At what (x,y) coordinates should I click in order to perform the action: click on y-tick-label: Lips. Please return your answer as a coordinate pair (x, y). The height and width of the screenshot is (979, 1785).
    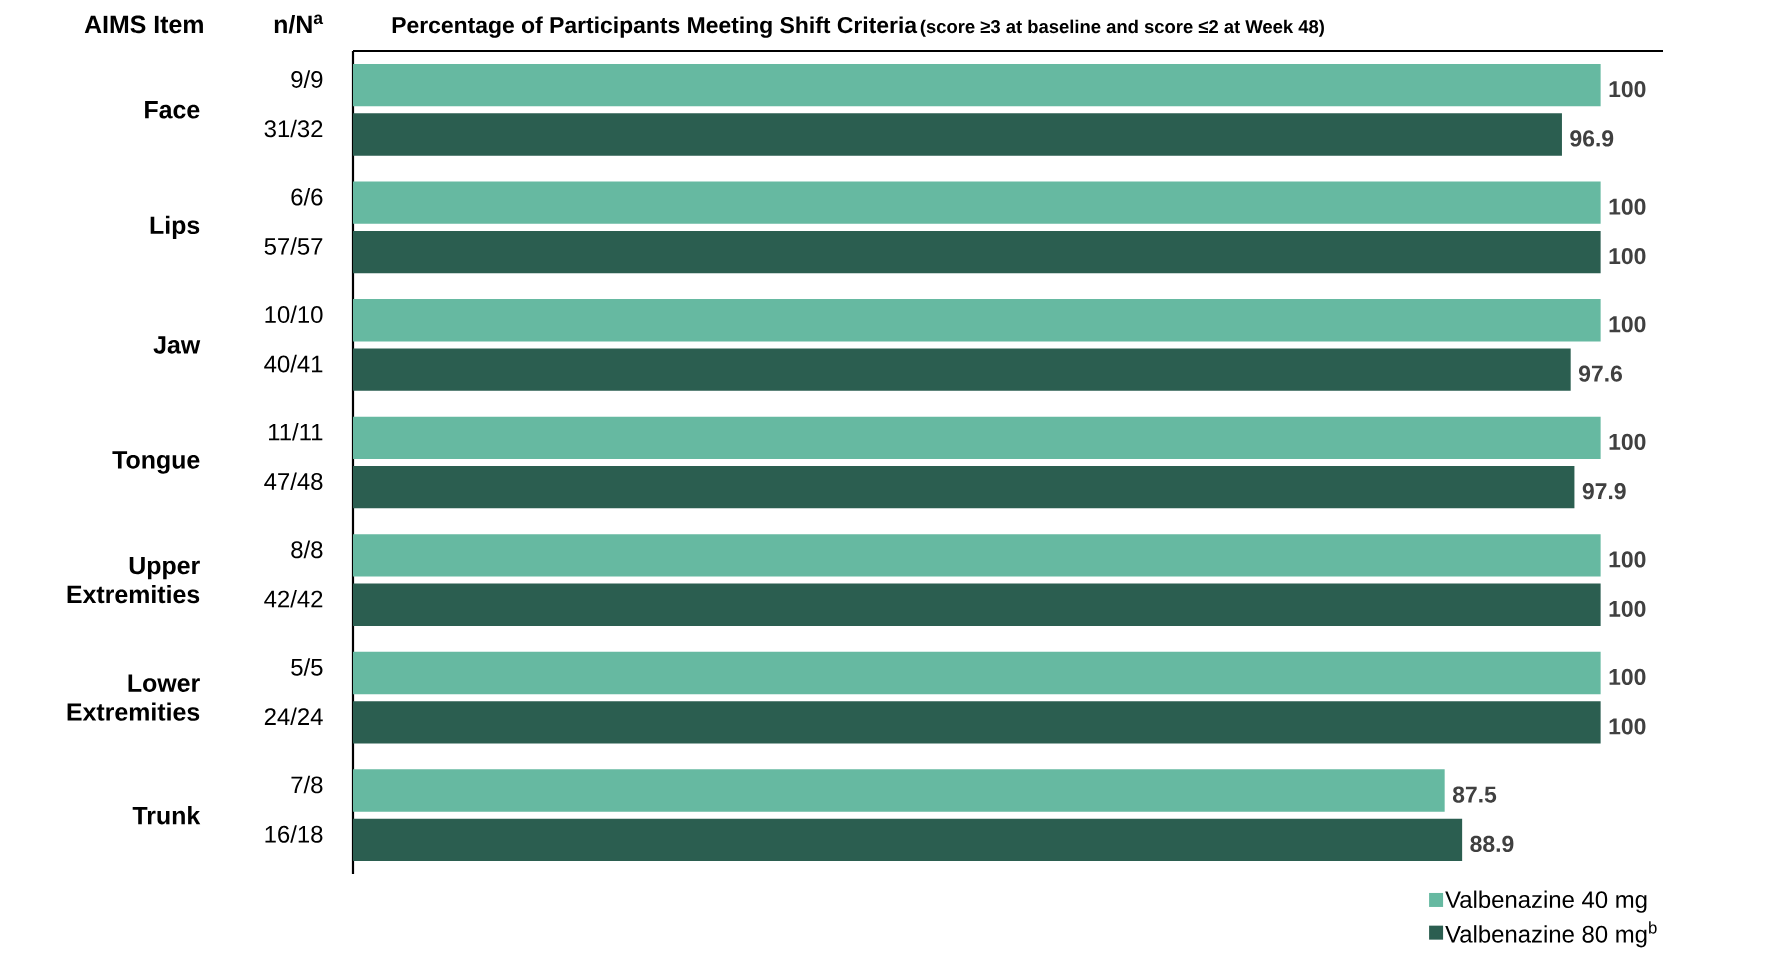
    Looking at the image, I should click on (175, 227).